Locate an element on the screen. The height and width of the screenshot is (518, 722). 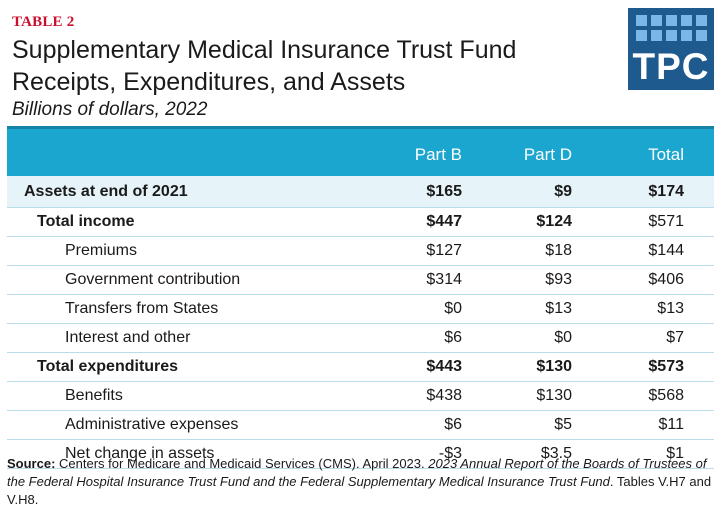
table-row: Administrative expenses $6 $5 $11 is located at coordinates (360, 425).